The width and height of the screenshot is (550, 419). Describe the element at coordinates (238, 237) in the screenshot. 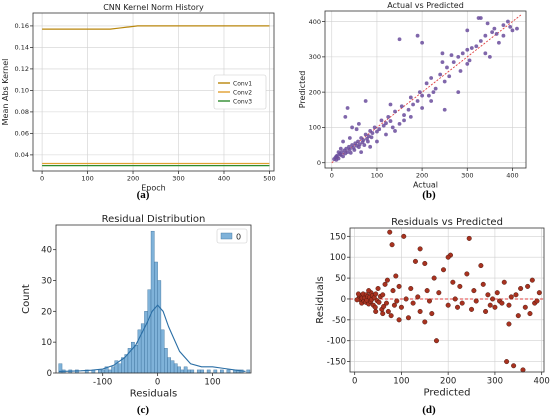

I see `legend-label: 0` at that location.